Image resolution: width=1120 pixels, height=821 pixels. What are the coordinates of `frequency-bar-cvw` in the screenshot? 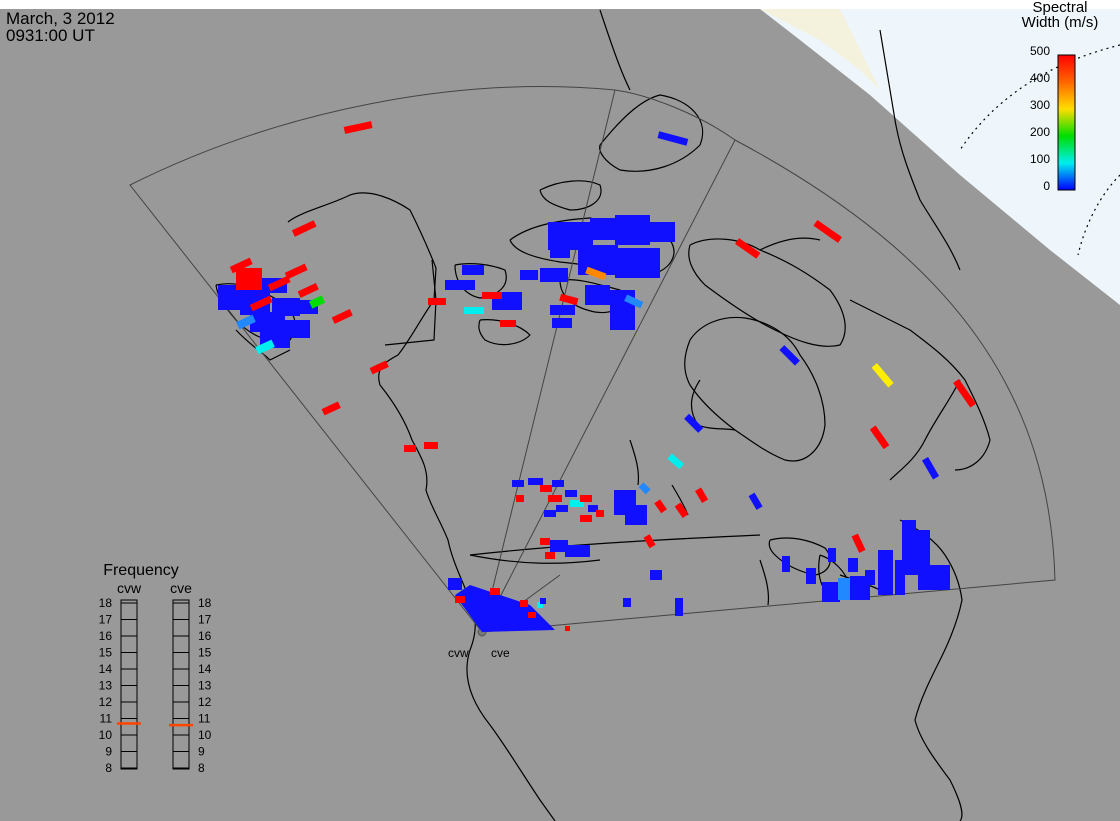 It's located at (129, 684).